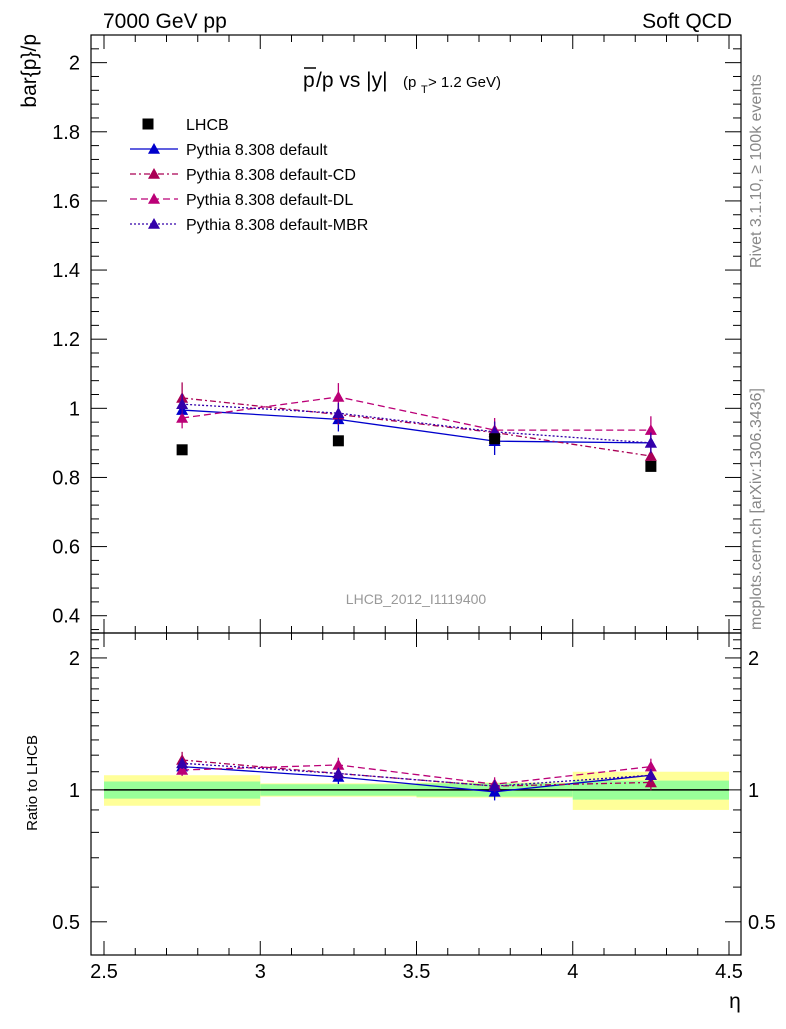  I want to click on legend-label-1: Pythia 8.308 default-CD, so click(271, 175).